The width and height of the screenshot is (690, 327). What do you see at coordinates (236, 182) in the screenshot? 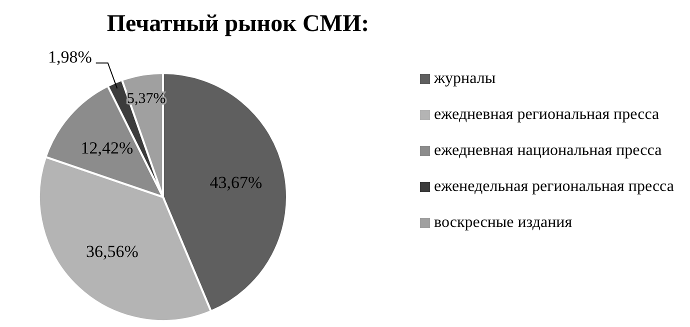
I see `data-label: 43,67%` at bounding box center [236, 182].